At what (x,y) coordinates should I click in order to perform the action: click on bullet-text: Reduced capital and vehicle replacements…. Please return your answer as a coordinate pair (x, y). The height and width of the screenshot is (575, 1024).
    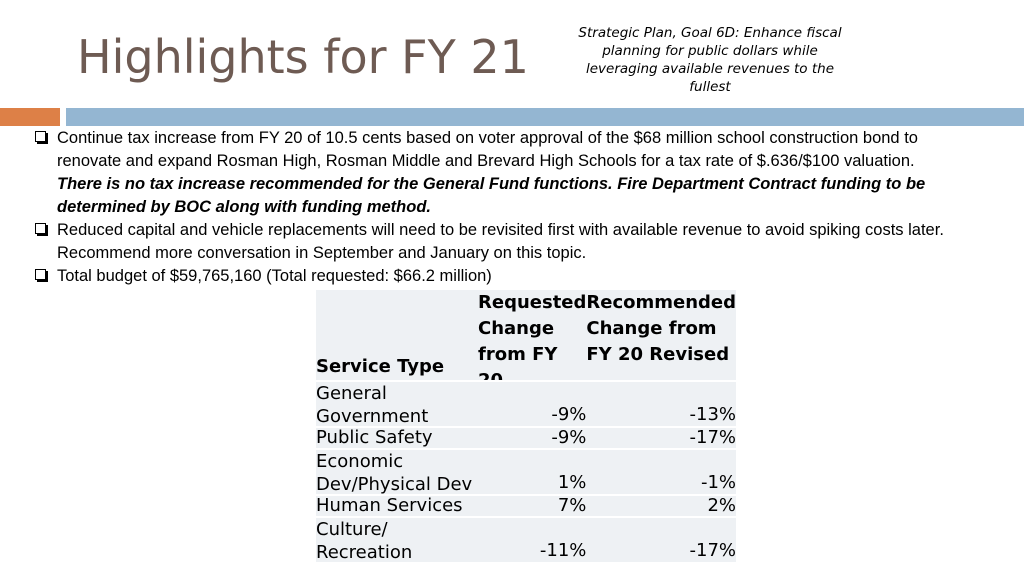
    Looking at the image, I should click on (500, 241).